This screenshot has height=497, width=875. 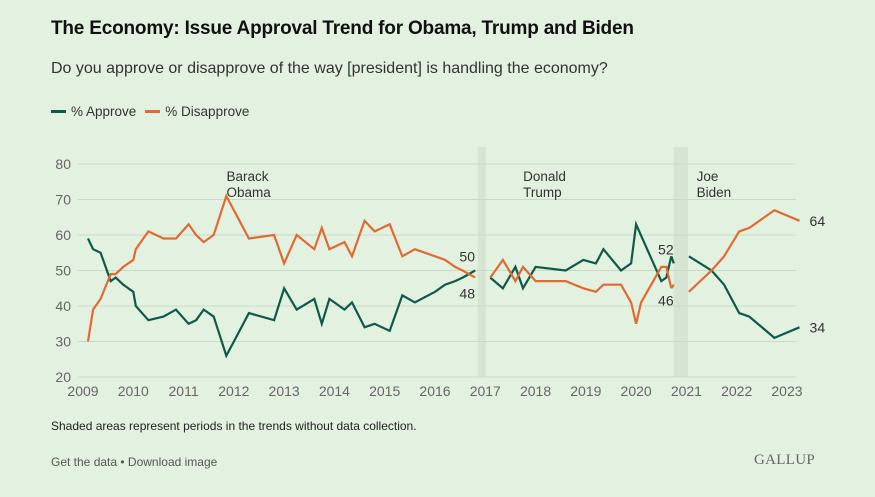 What do you see at coordinates (708, 176) in the screenshot?
I see `president-label: Joe` at bounding box center [708, 176].